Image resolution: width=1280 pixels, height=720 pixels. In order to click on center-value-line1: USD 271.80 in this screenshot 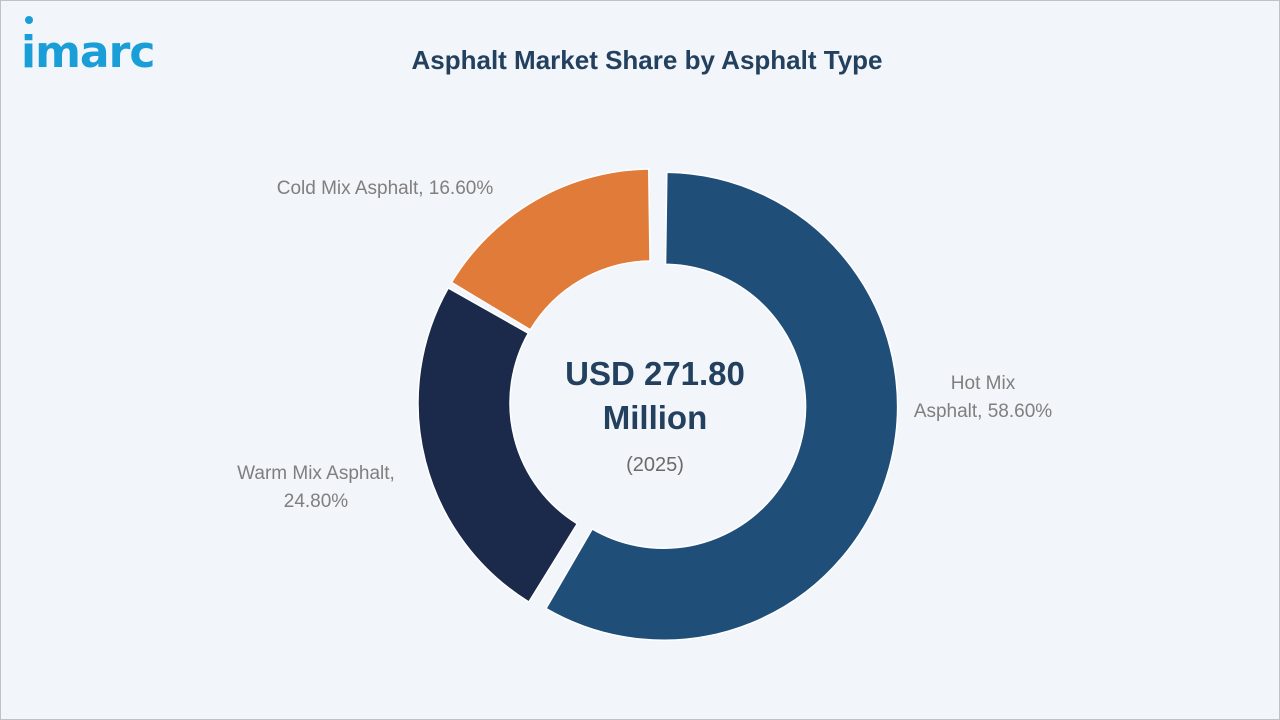, I will do `click(655, 373)`.